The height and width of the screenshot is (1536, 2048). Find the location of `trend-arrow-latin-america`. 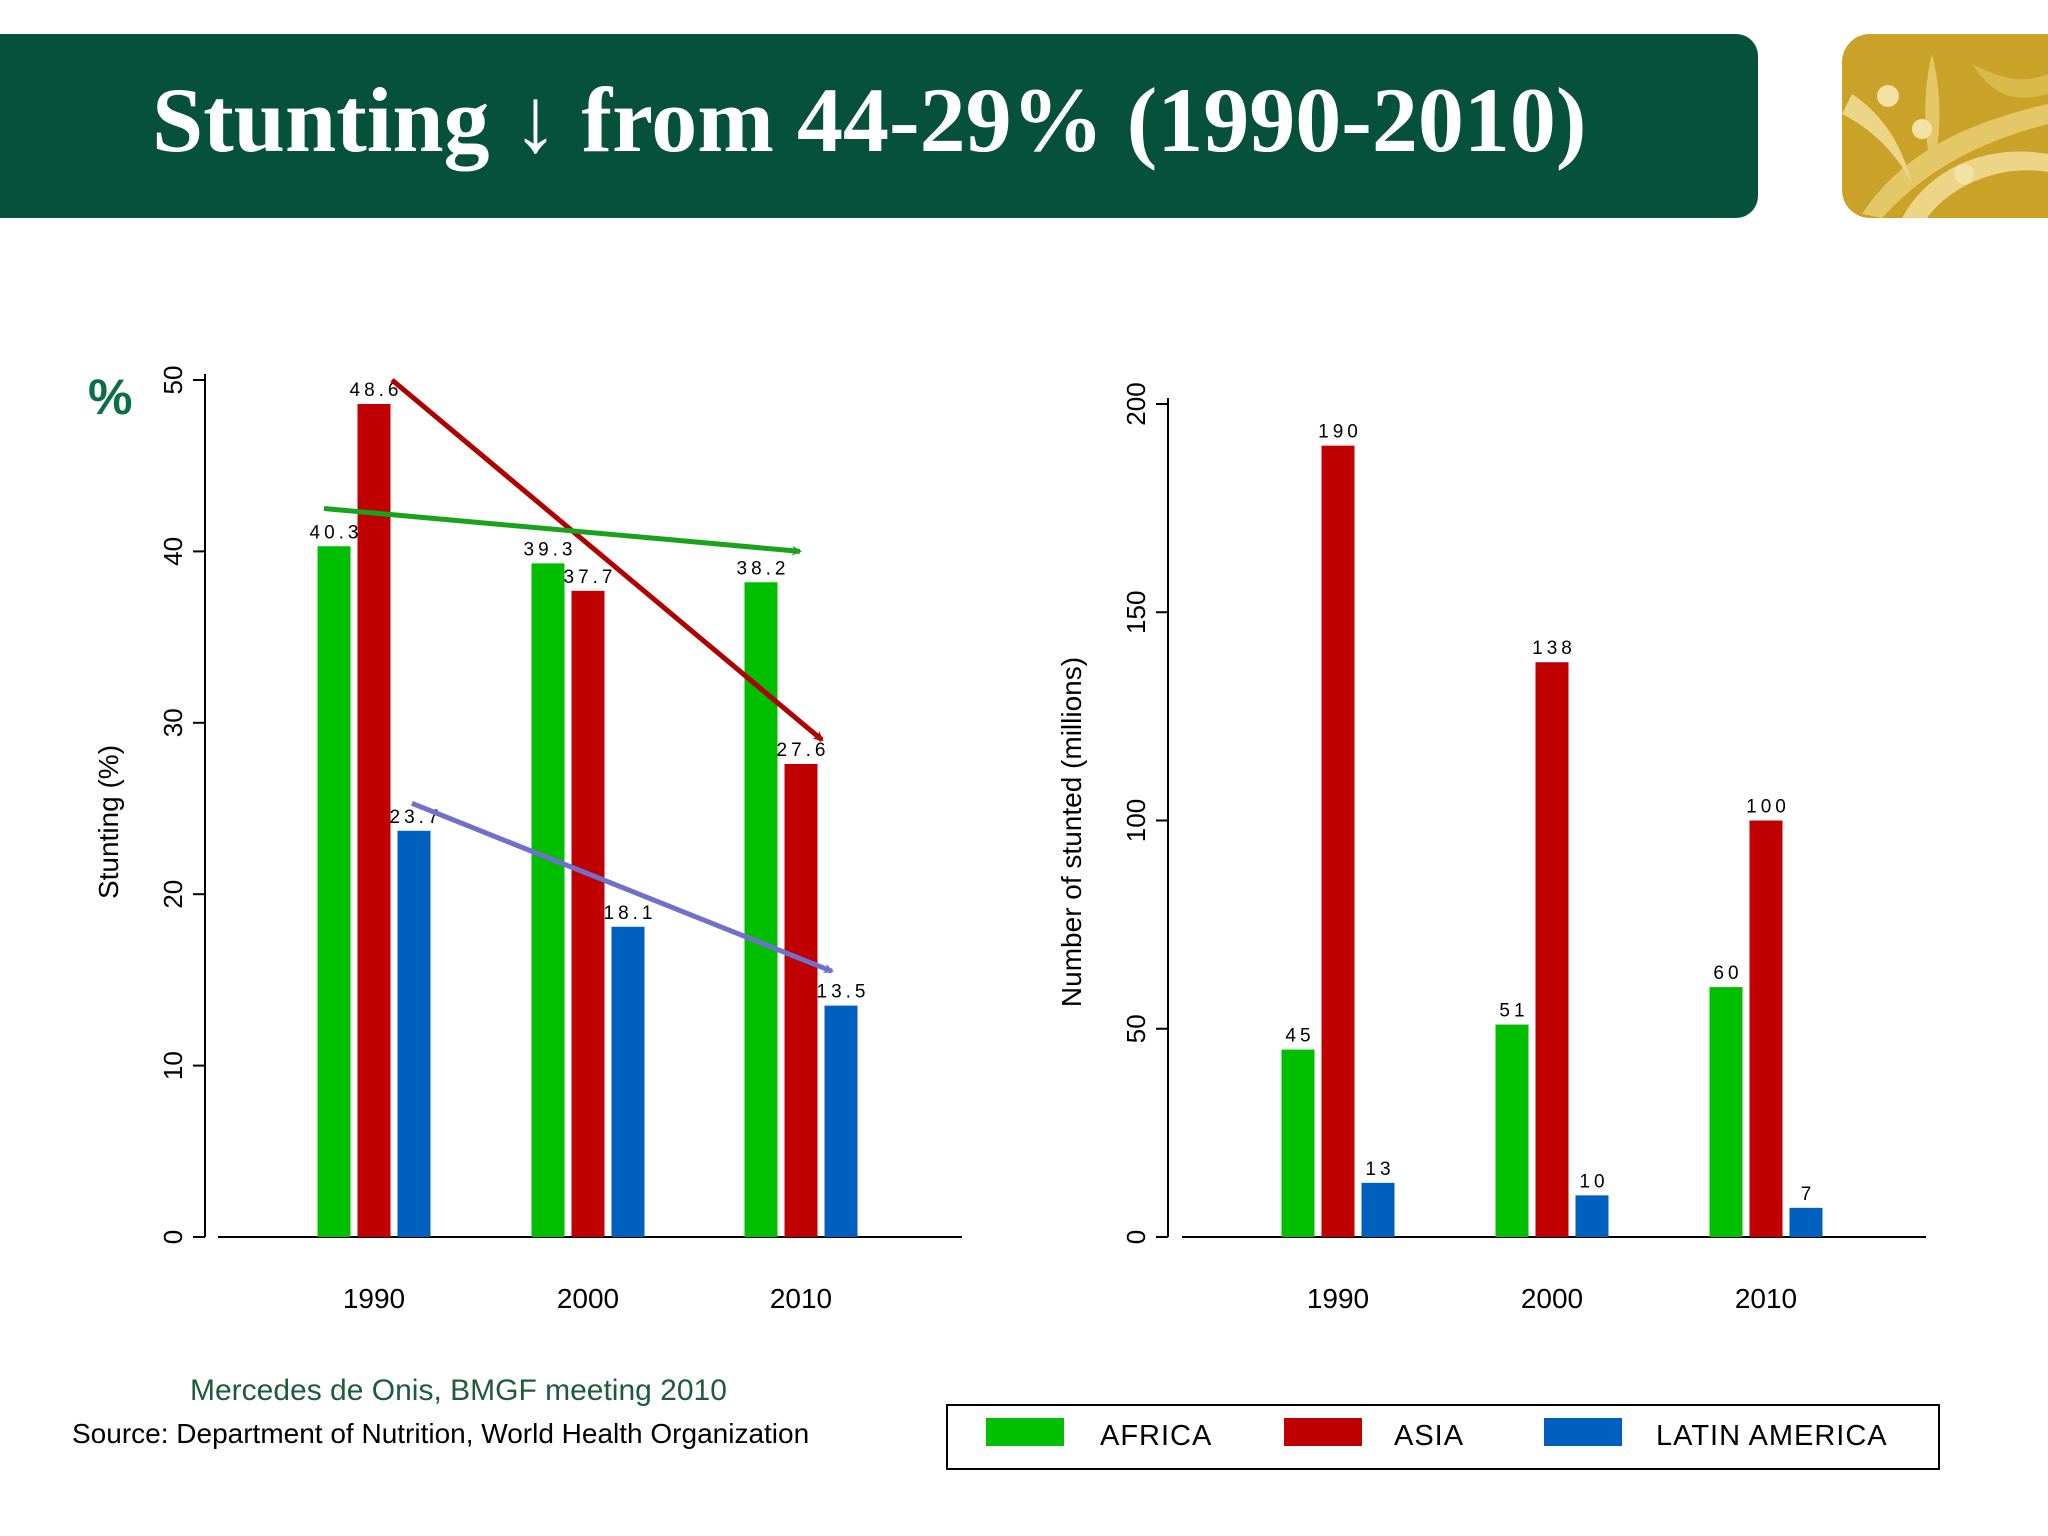

trend-arrow-latin-america is located at coordinates (622, 887).